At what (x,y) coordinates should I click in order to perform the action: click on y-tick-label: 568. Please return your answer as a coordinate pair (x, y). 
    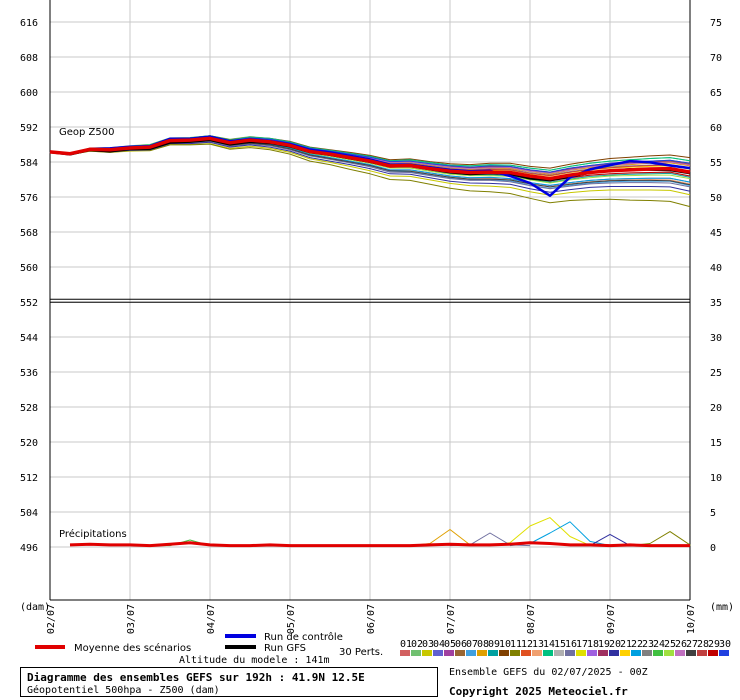
    Looking at the image, I should click on (29, 233).